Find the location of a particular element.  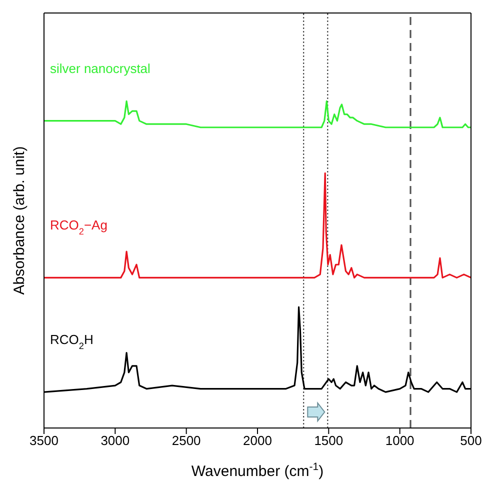

x-tick-label: 1000 is located at coordinates (399, 440).